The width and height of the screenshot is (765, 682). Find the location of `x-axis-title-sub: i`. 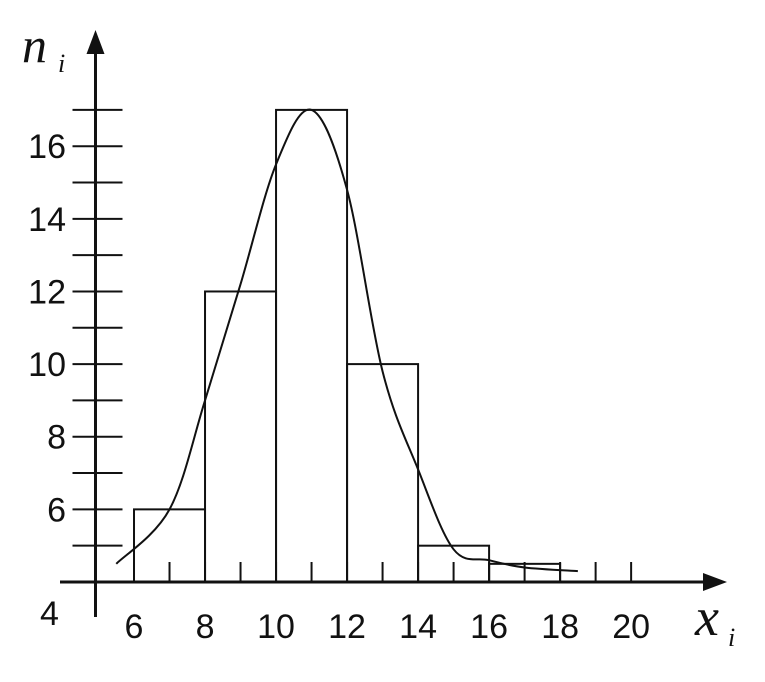

x-axis-title-sub: i is located at coordinates (731, 637).